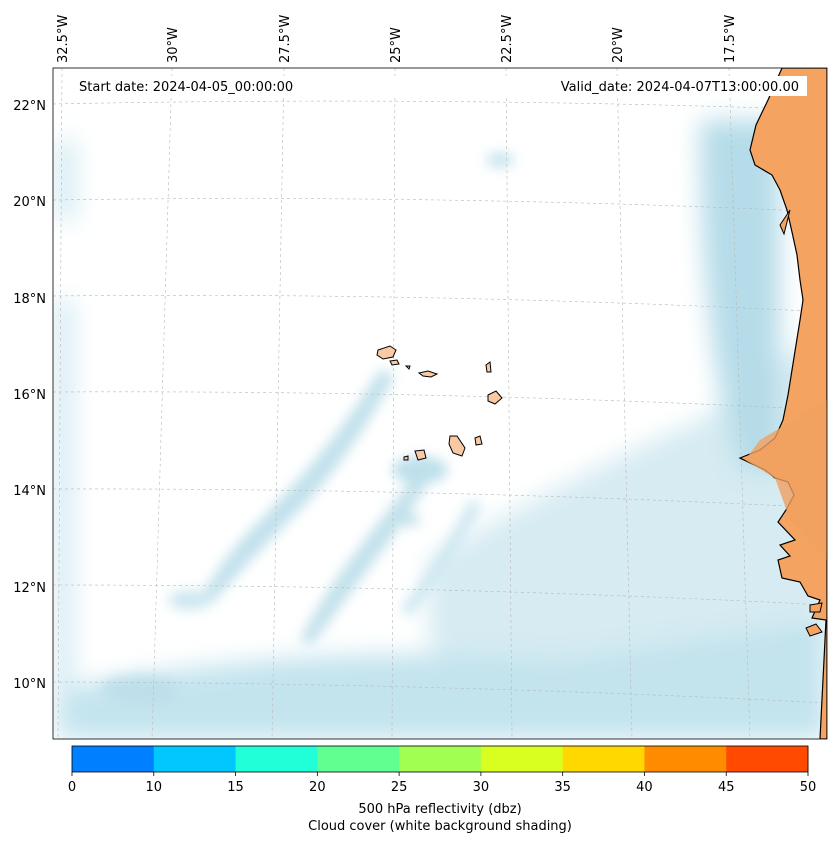 The image size is (837, 843). Describe the element at coordinates (235, 787) in the screenshot. I see `colorbar-tick-label: 15` at that location.